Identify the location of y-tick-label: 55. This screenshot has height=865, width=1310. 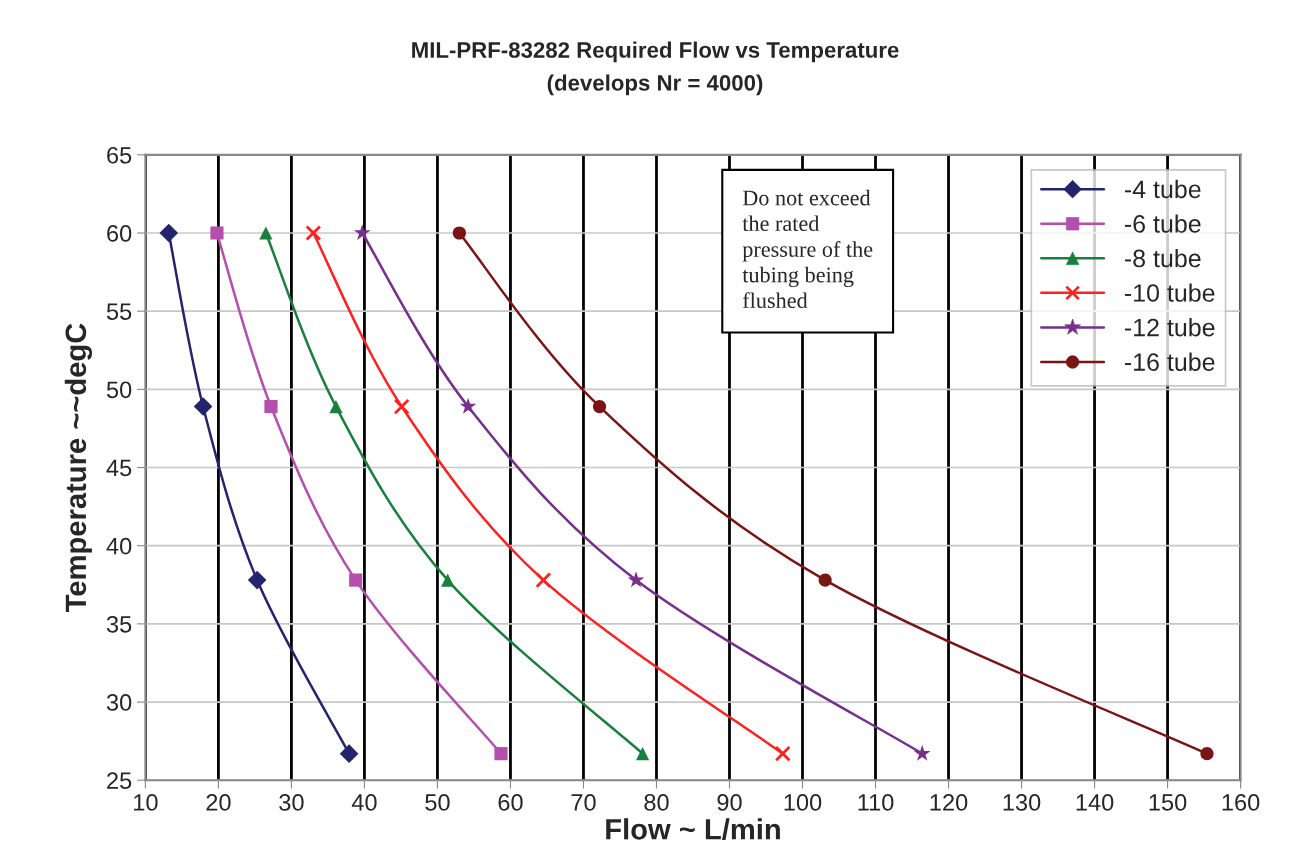
(119, 311).